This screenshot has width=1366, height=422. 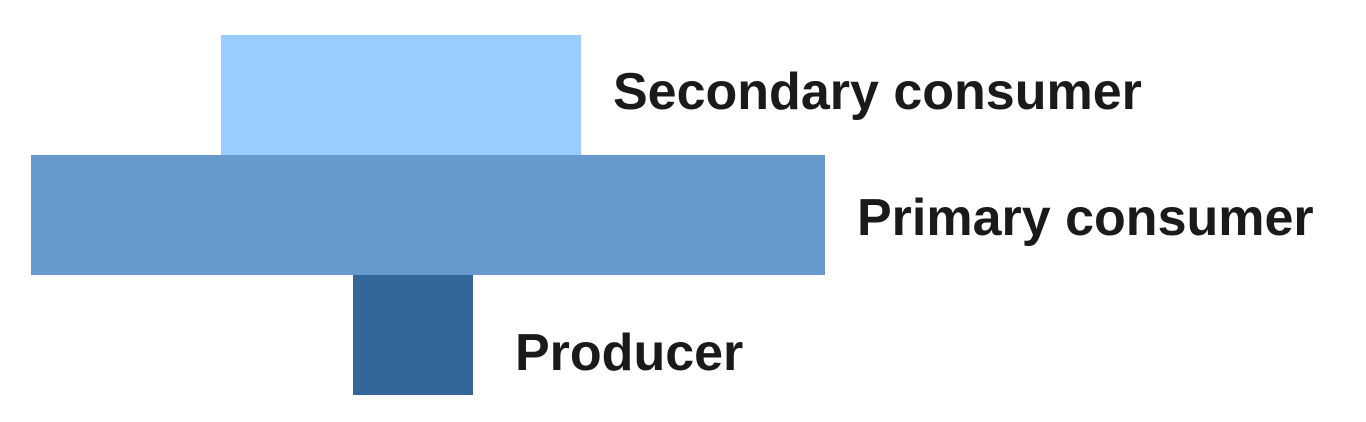 What do you see at coordinates (1085, 218) in the screenshot?
I see `primary-consumer-label: Primary consumer` at bounding box center [1085, 218].